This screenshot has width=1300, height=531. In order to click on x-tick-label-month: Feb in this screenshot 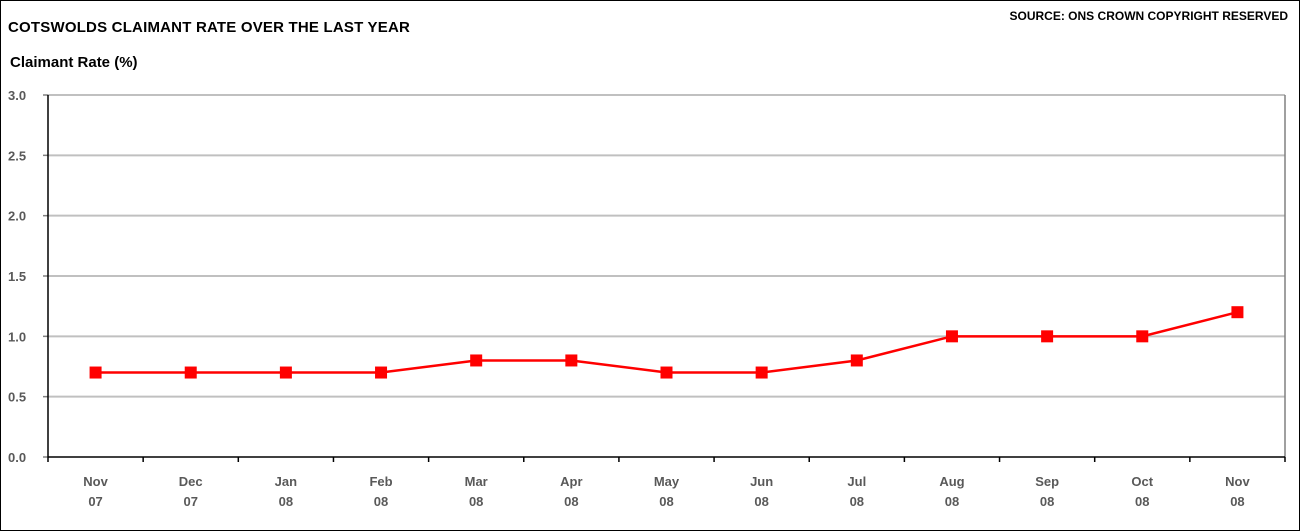, I will do `click(380, 481)`.